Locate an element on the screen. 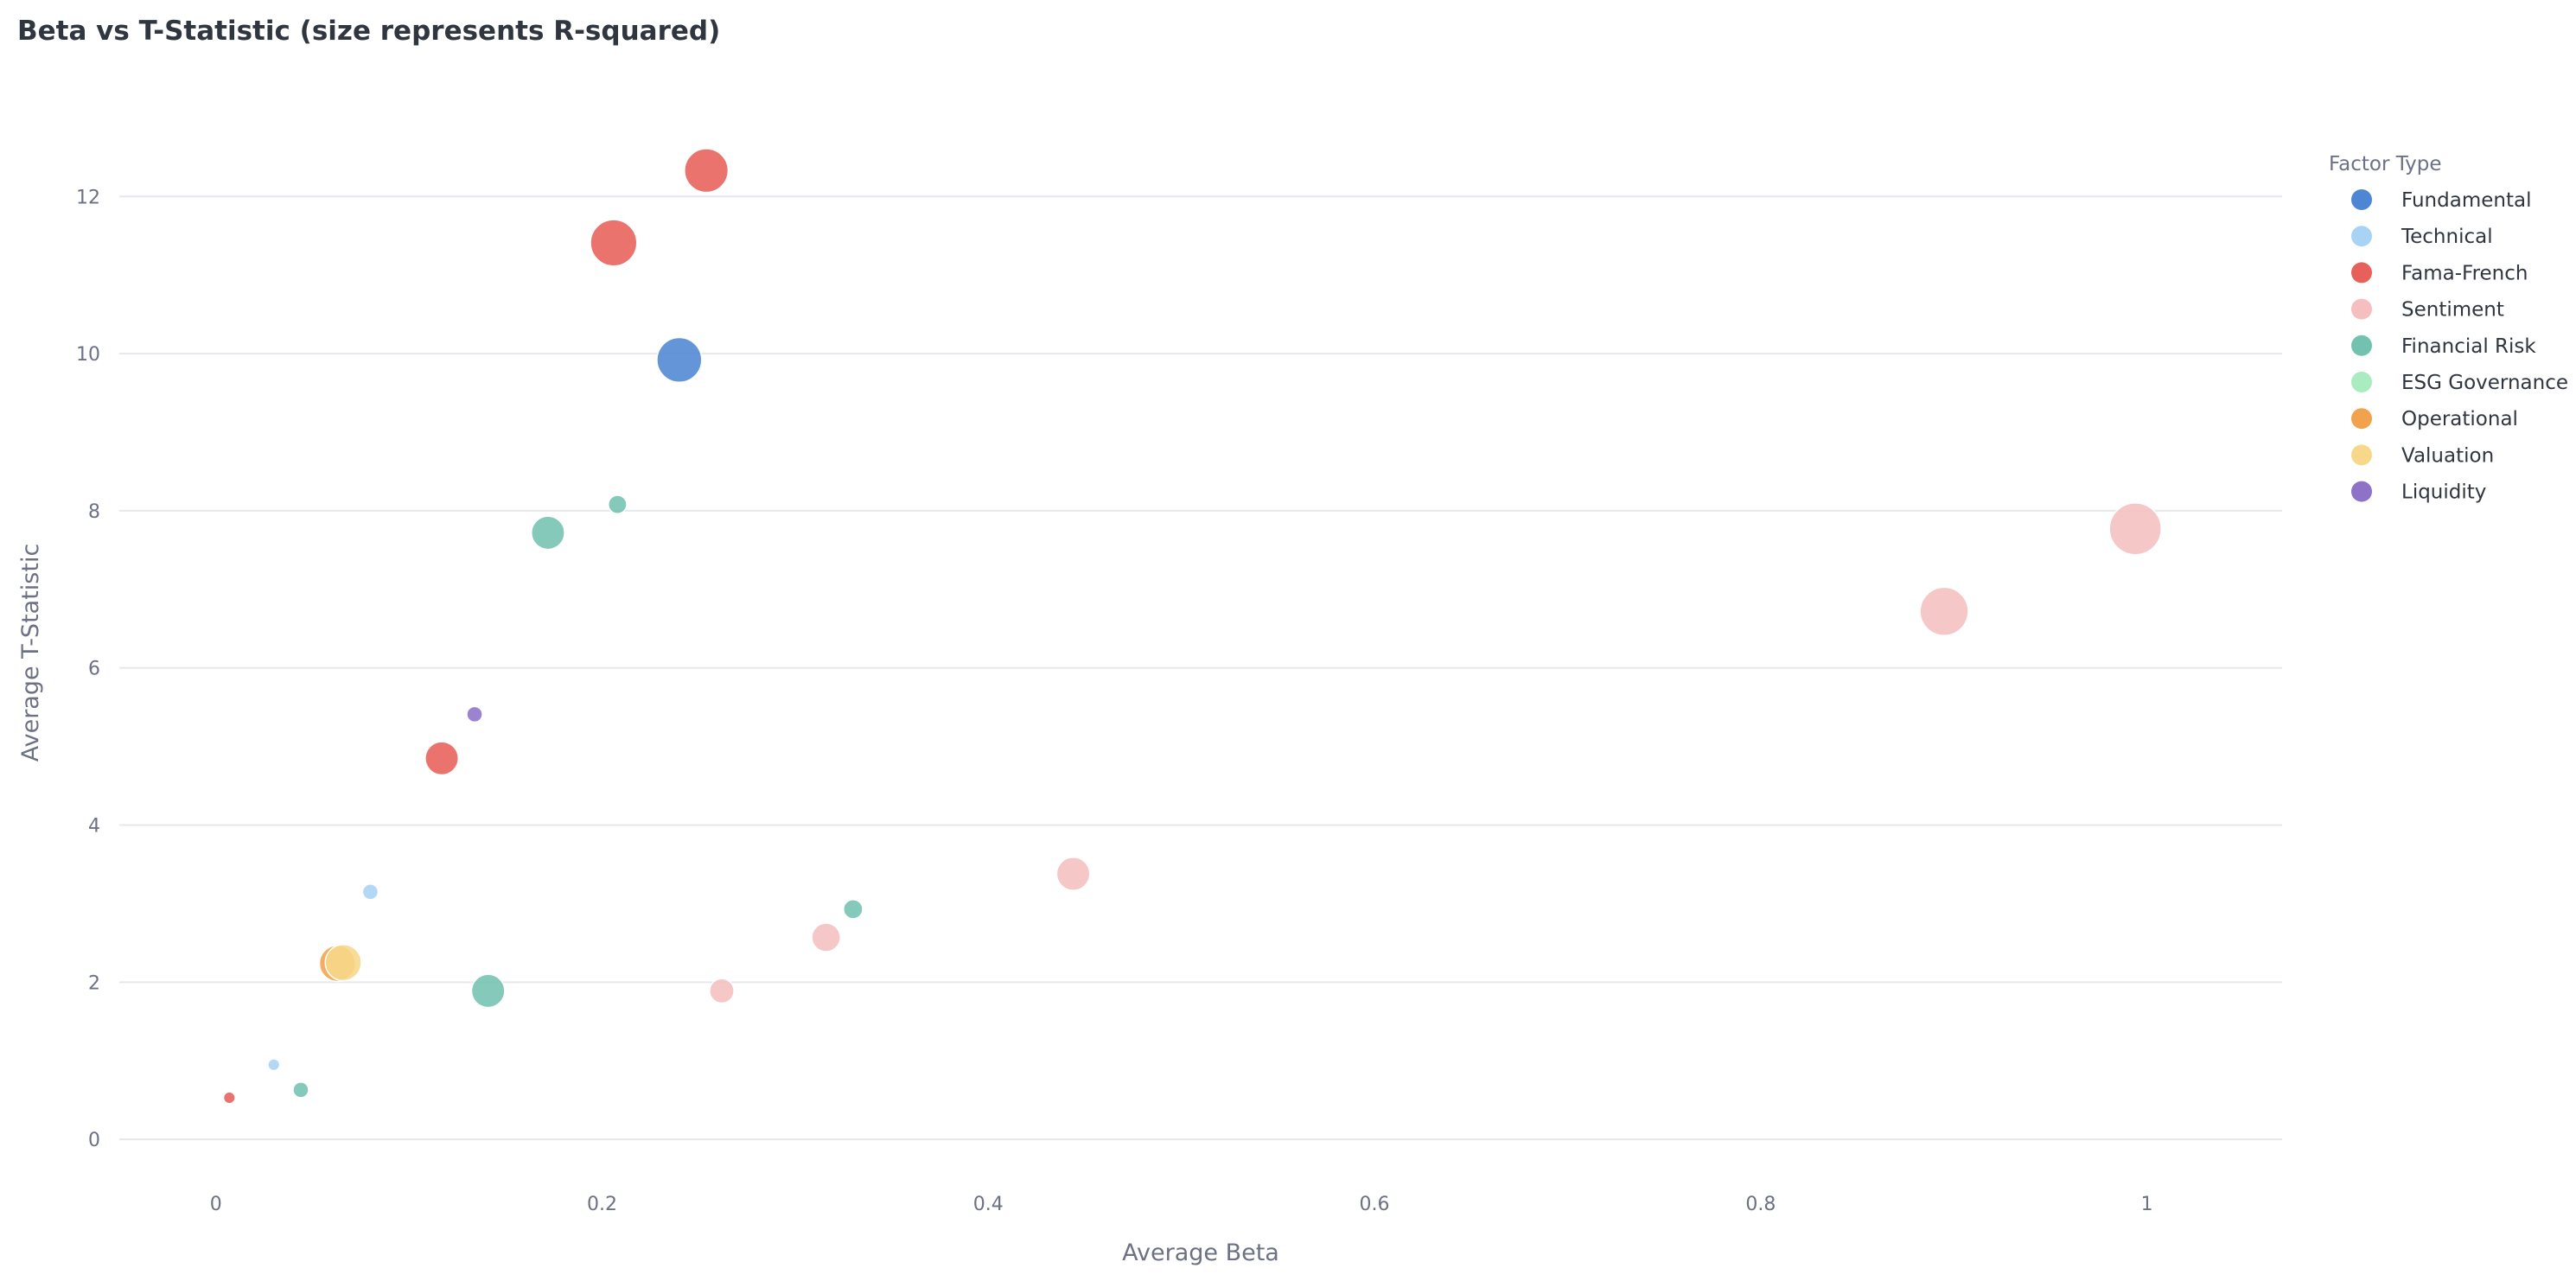 Image resolution: width=2576 pixels, height=1281 pixels. data-point-liquidity is located at coordinates (474, 714).